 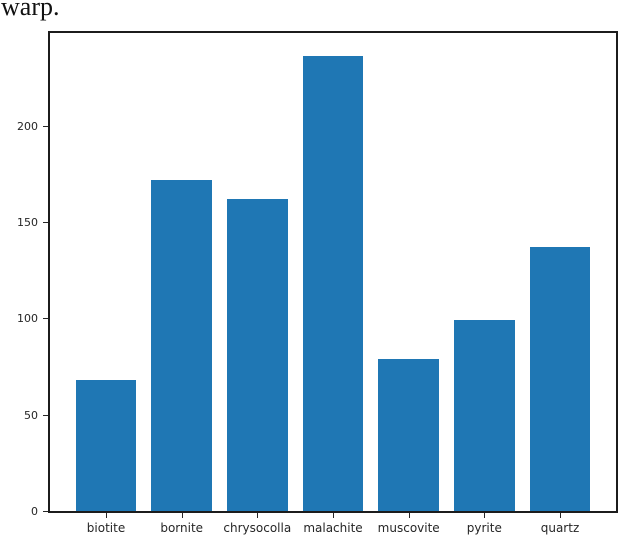 What do you see at coordinates (34, 511) in the screenshot?
I see `y-tick-label: 0` at bounding box center [34, 511].